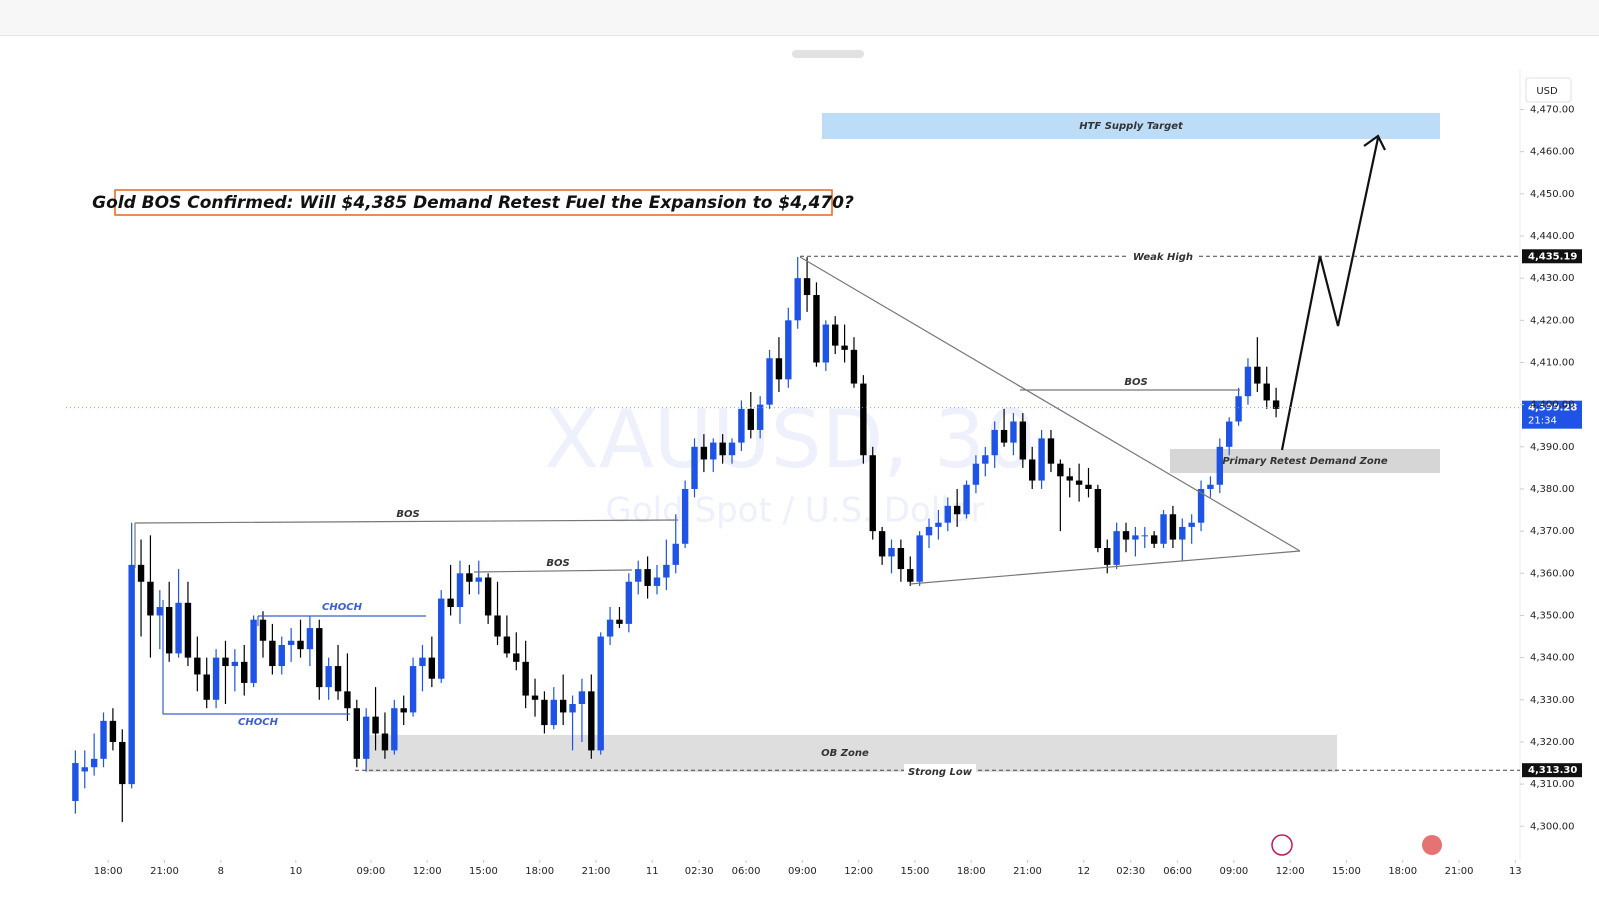  Describe the element at coordinates (1548, 90) in the screenshot. I see `currency-box` at that location.